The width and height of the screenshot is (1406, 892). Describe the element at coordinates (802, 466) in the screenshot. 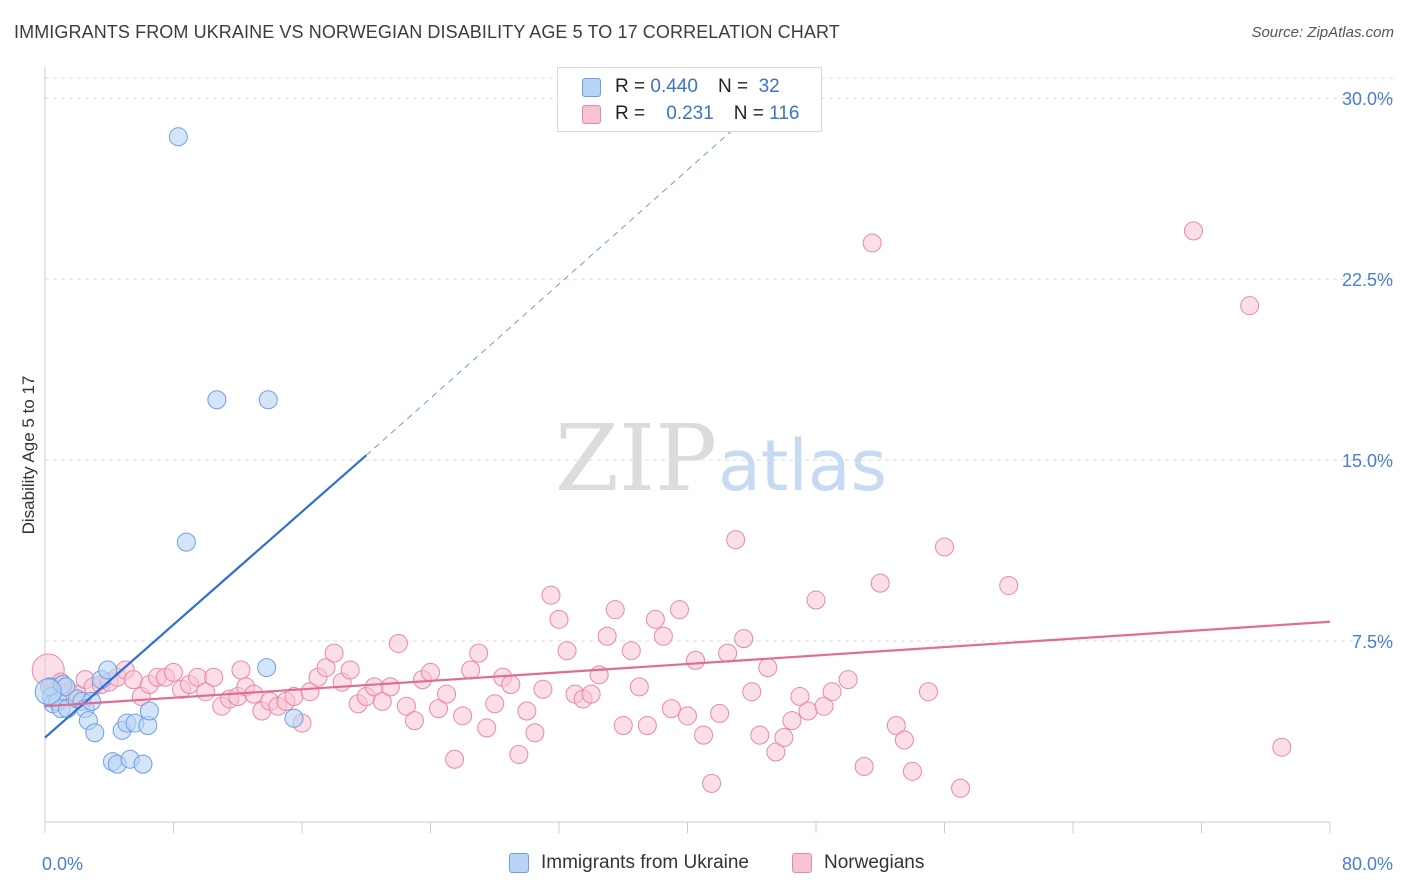

I see `watermark-atlas: atlas` at that location.